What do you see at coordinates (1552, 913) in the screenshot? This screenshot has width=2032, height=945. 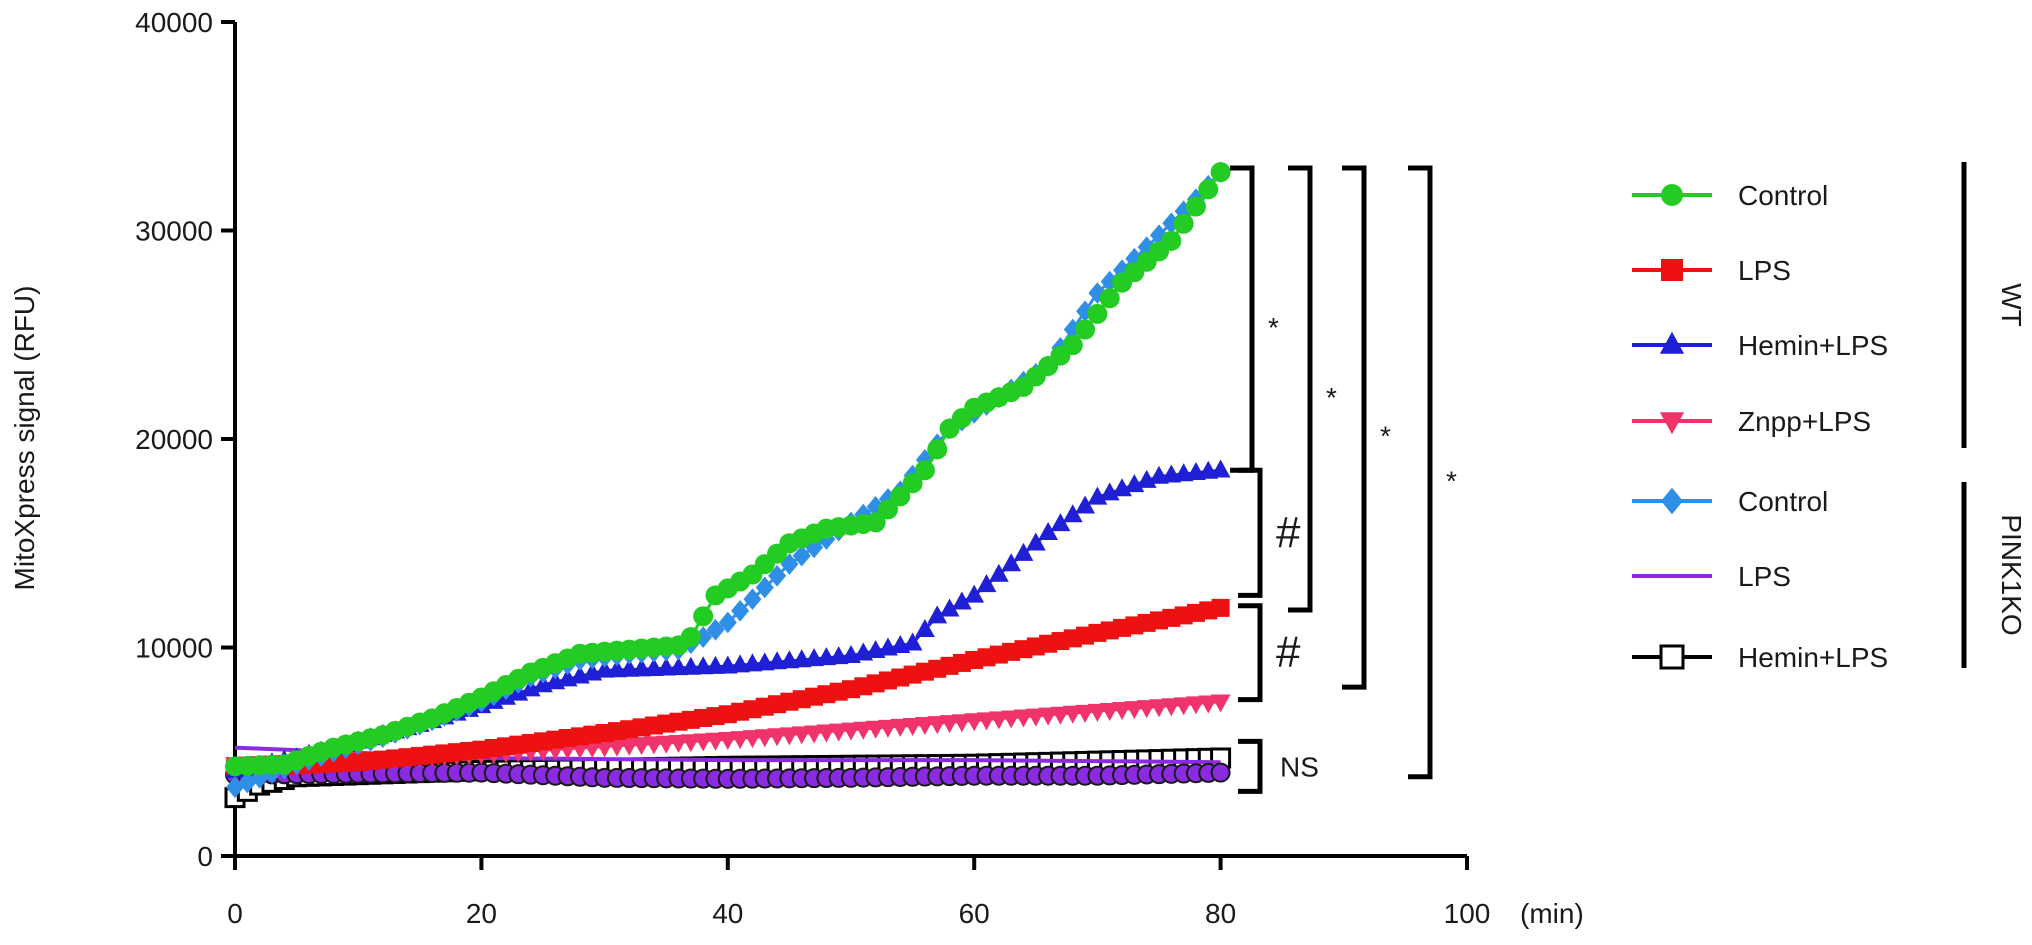 I see `x-axis-unit: (min)` at bounding box center [1552, 913].